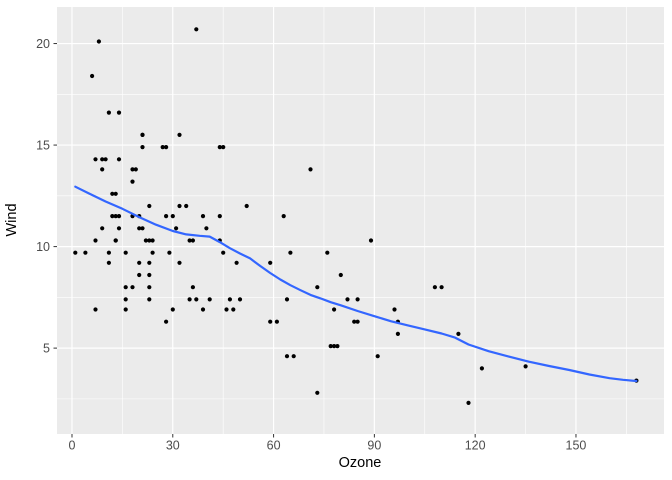  I want to click on x-tick-label: 30, so click(173, 446).